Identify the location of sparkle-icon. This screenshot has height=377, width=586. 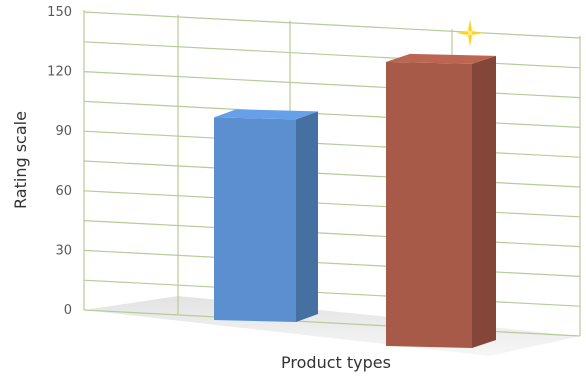
(470, 33).